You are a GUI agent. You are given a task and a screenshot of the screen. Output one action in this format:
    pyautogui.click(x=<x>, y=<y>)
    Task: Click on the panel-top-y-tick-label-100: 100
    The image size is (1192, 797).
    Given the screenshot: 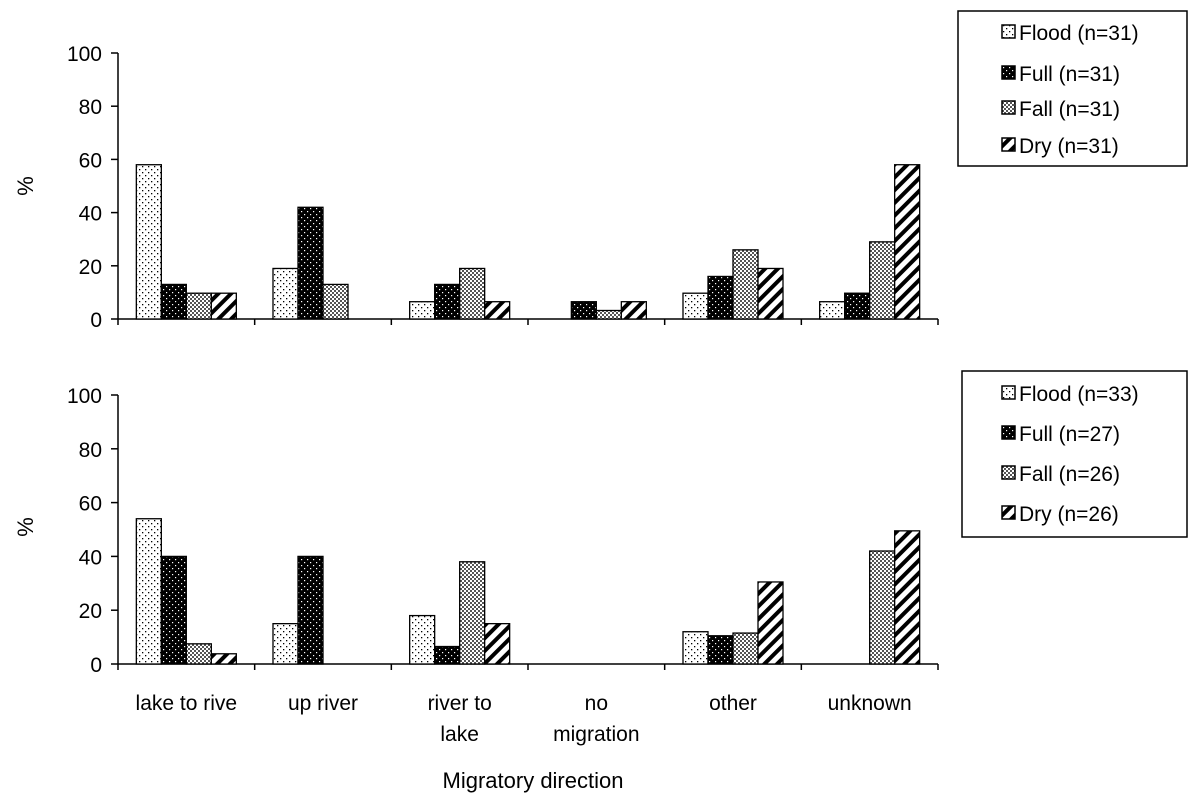 What is the action you would take?
    pyautogui.click(x=84, y=54)
    